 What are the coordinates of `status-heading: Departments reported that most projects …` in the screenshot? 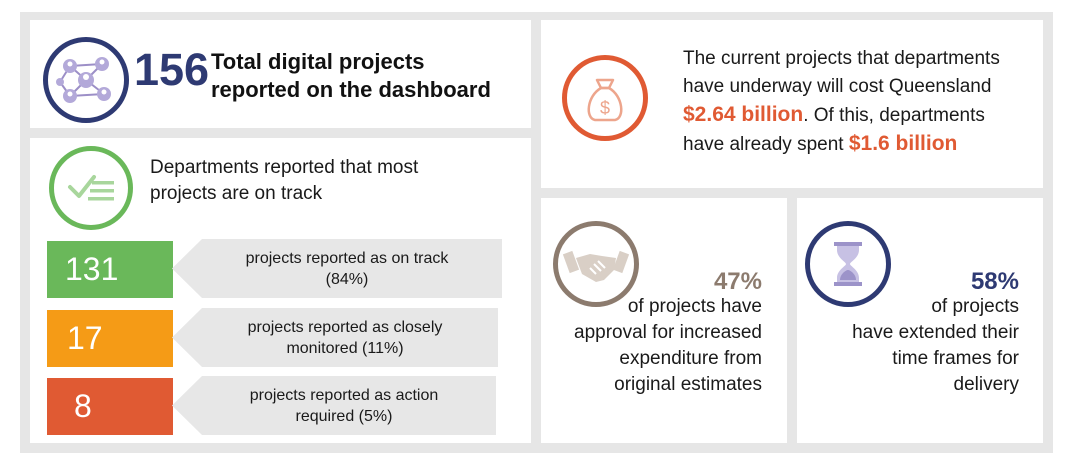 It's located at (284, 180).